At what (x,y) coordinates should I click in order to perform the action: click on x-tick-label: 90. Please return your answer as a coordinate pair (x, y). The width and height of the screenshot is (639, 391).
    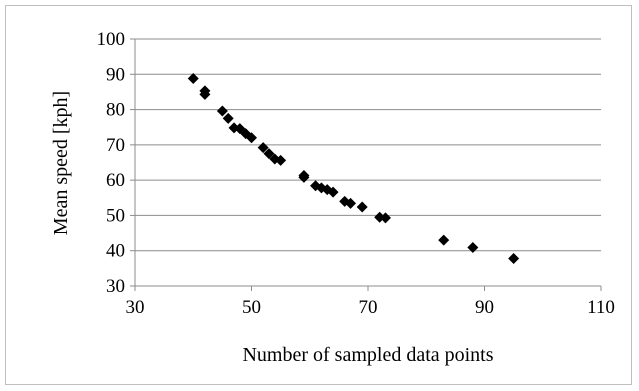
    Looking at the image, I should click on (484, 307).